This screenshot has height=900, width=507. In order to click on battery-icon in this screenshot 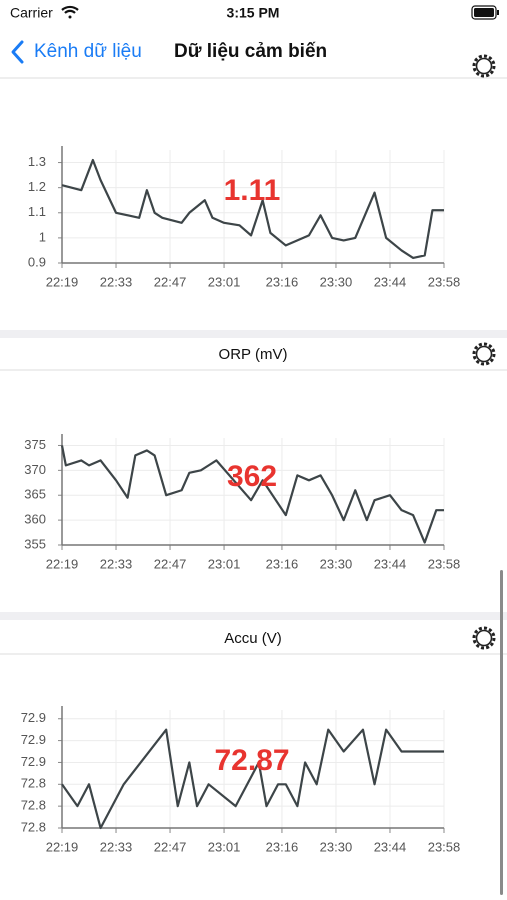, I will do `click(485, 12)`.